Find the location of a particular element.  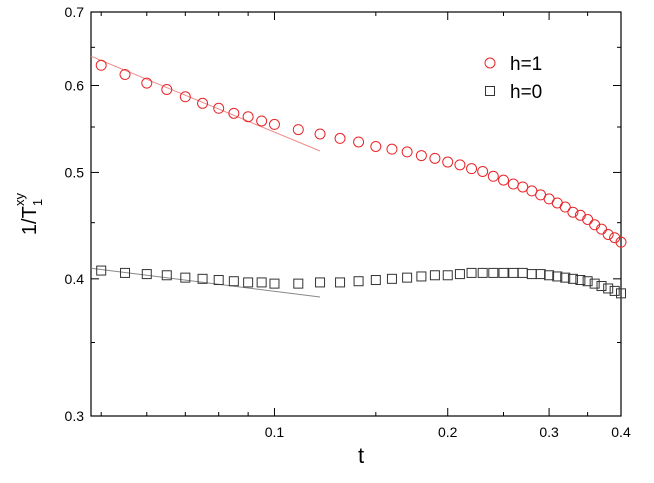

y-tick-label: 0.4 is located at coordinates (75, 279).